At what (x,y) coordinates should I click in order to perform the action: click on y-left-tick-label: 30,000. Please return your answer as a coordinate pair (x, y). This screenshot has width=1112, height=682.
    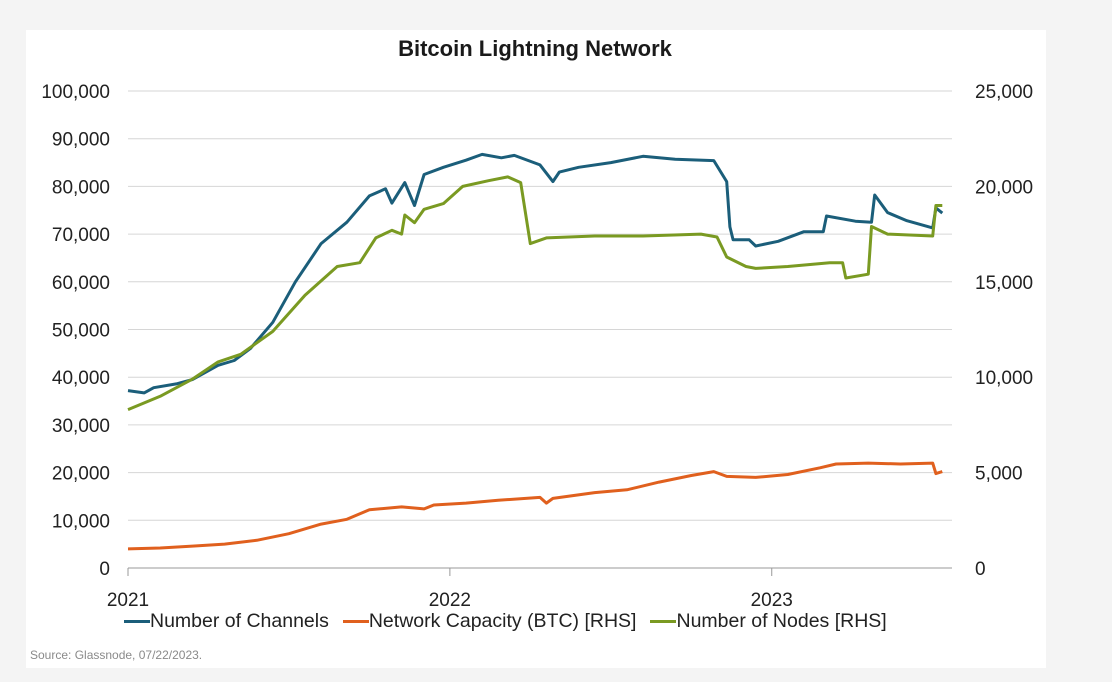
    Looking at the image, I should click on (81, 426).